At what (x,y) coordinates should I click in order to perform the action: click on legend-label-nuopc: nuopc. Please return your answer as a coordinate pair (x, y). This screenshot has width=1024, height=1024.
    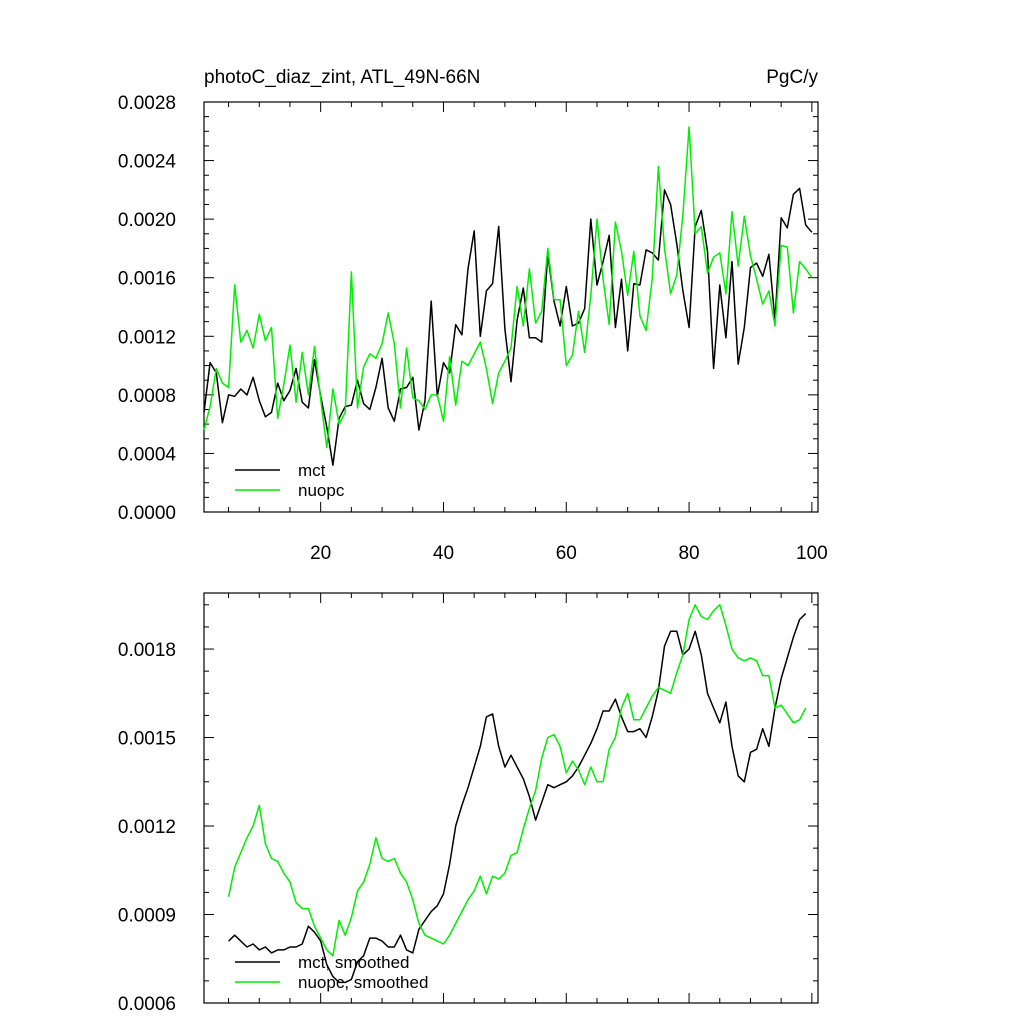
    Looking at the image, I should click on (321, 490).